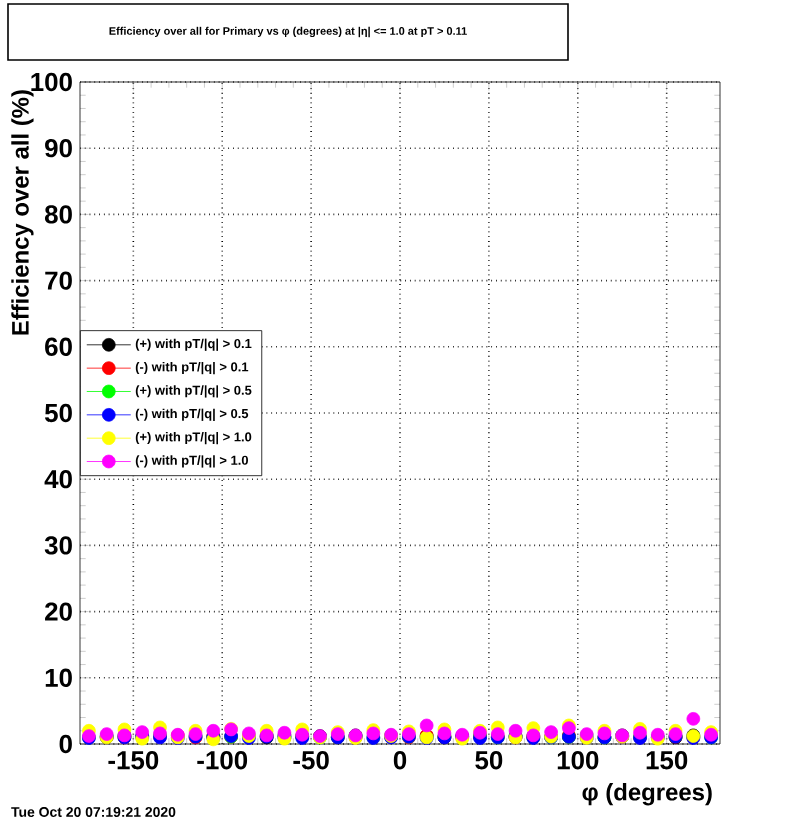 This screenshot has width=800, height=828. Describe the element at coordinates (51, 82) in the screenshot. I see `y-tick-label: 100` at that location.